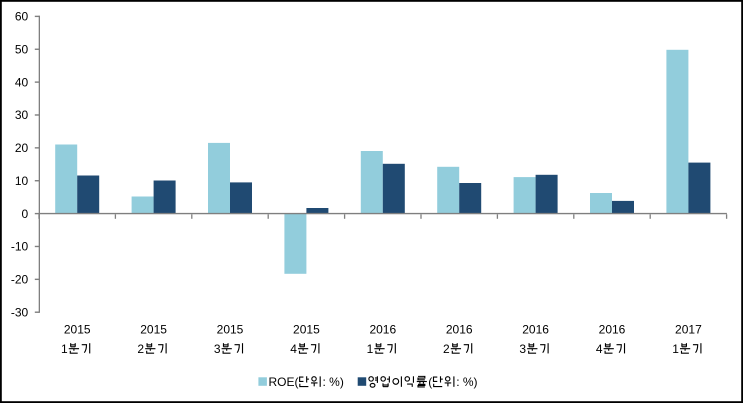  I want to click on svg-text: -10, so click(20, 247).